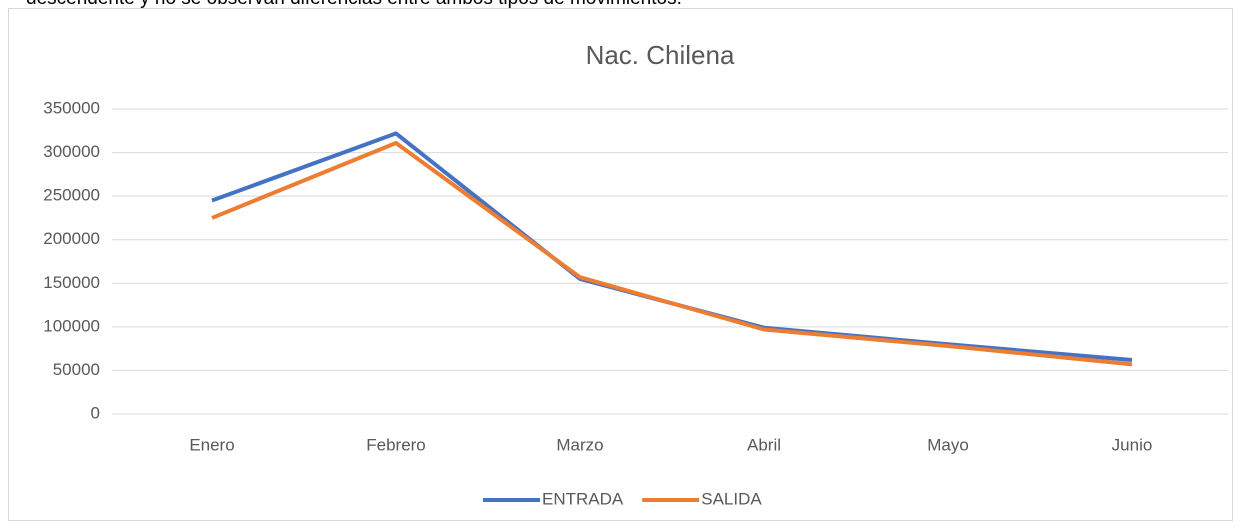 The width and height of the screenshot is (1251, 531). What do you see at coordinates (583, 498) in the screenshot?
I see `legend-label: ENTRADA` at bounding box center [583, 498].